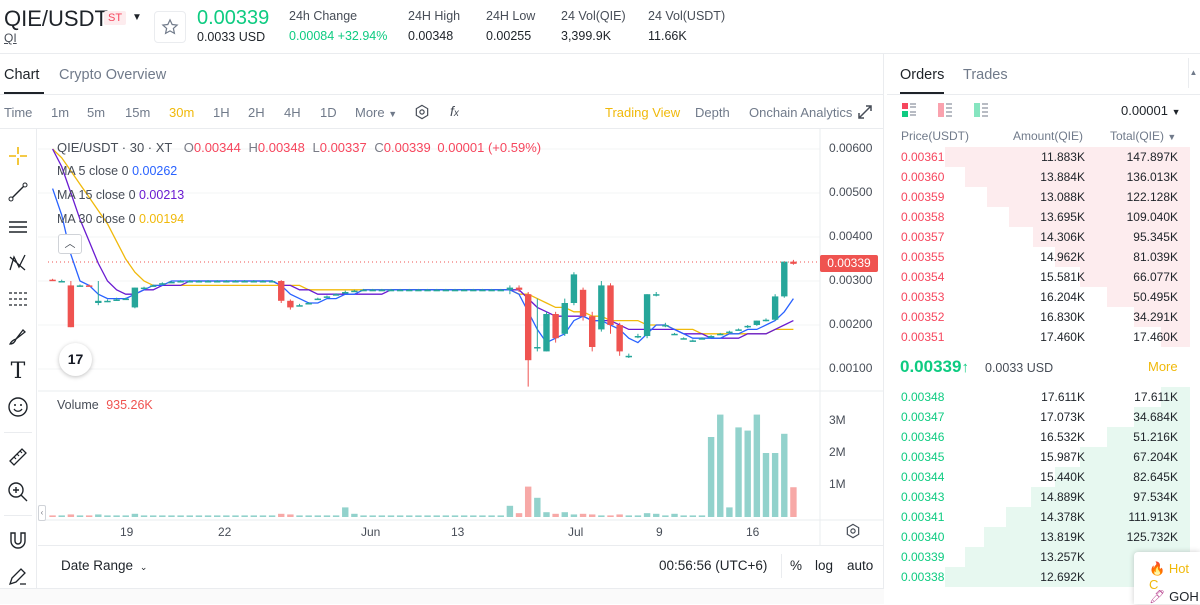 This screenshot has height=605, width=1200. I want to click on brush-icon, so click(18, 336).